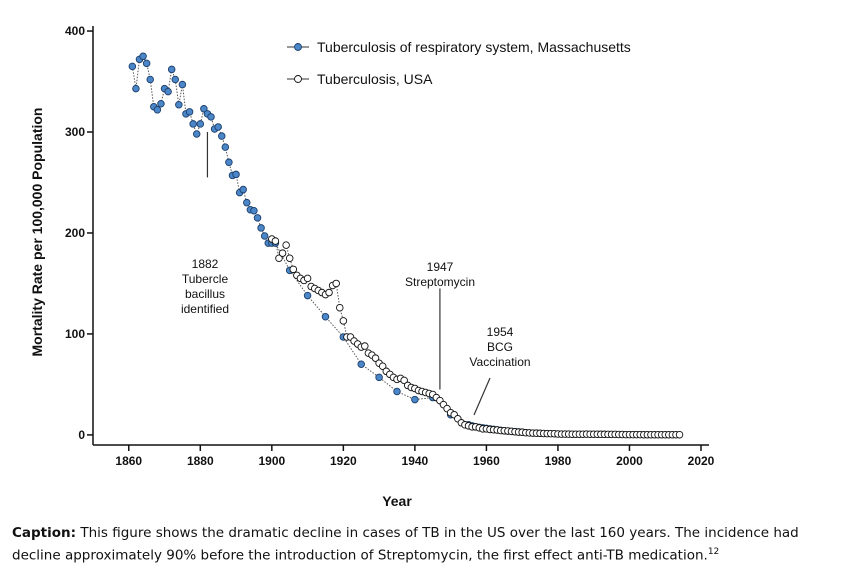 The image size is (847, 575). Describe the element at coordinates (486, 461) in the screenshot. I see `x-tick-label: 1960` at that location.